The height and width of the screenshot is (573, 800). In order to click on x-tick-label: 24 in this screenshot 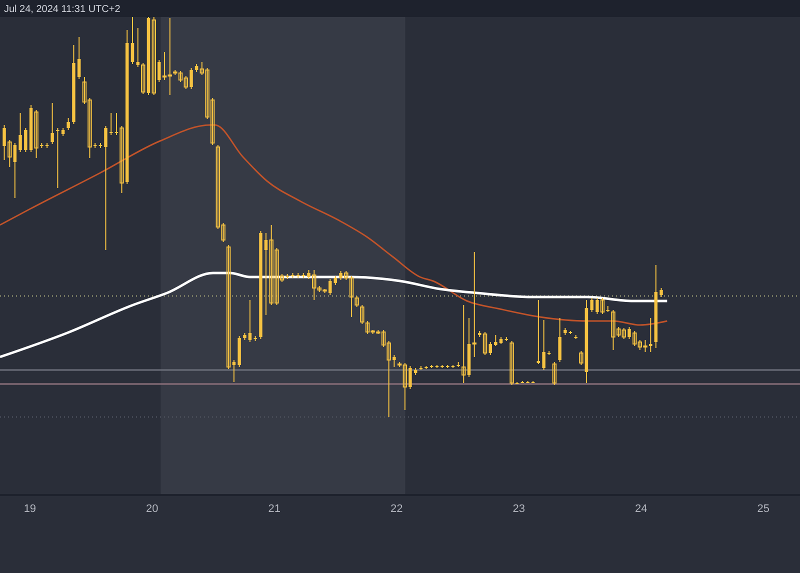, I will do `click(641, 509)`.